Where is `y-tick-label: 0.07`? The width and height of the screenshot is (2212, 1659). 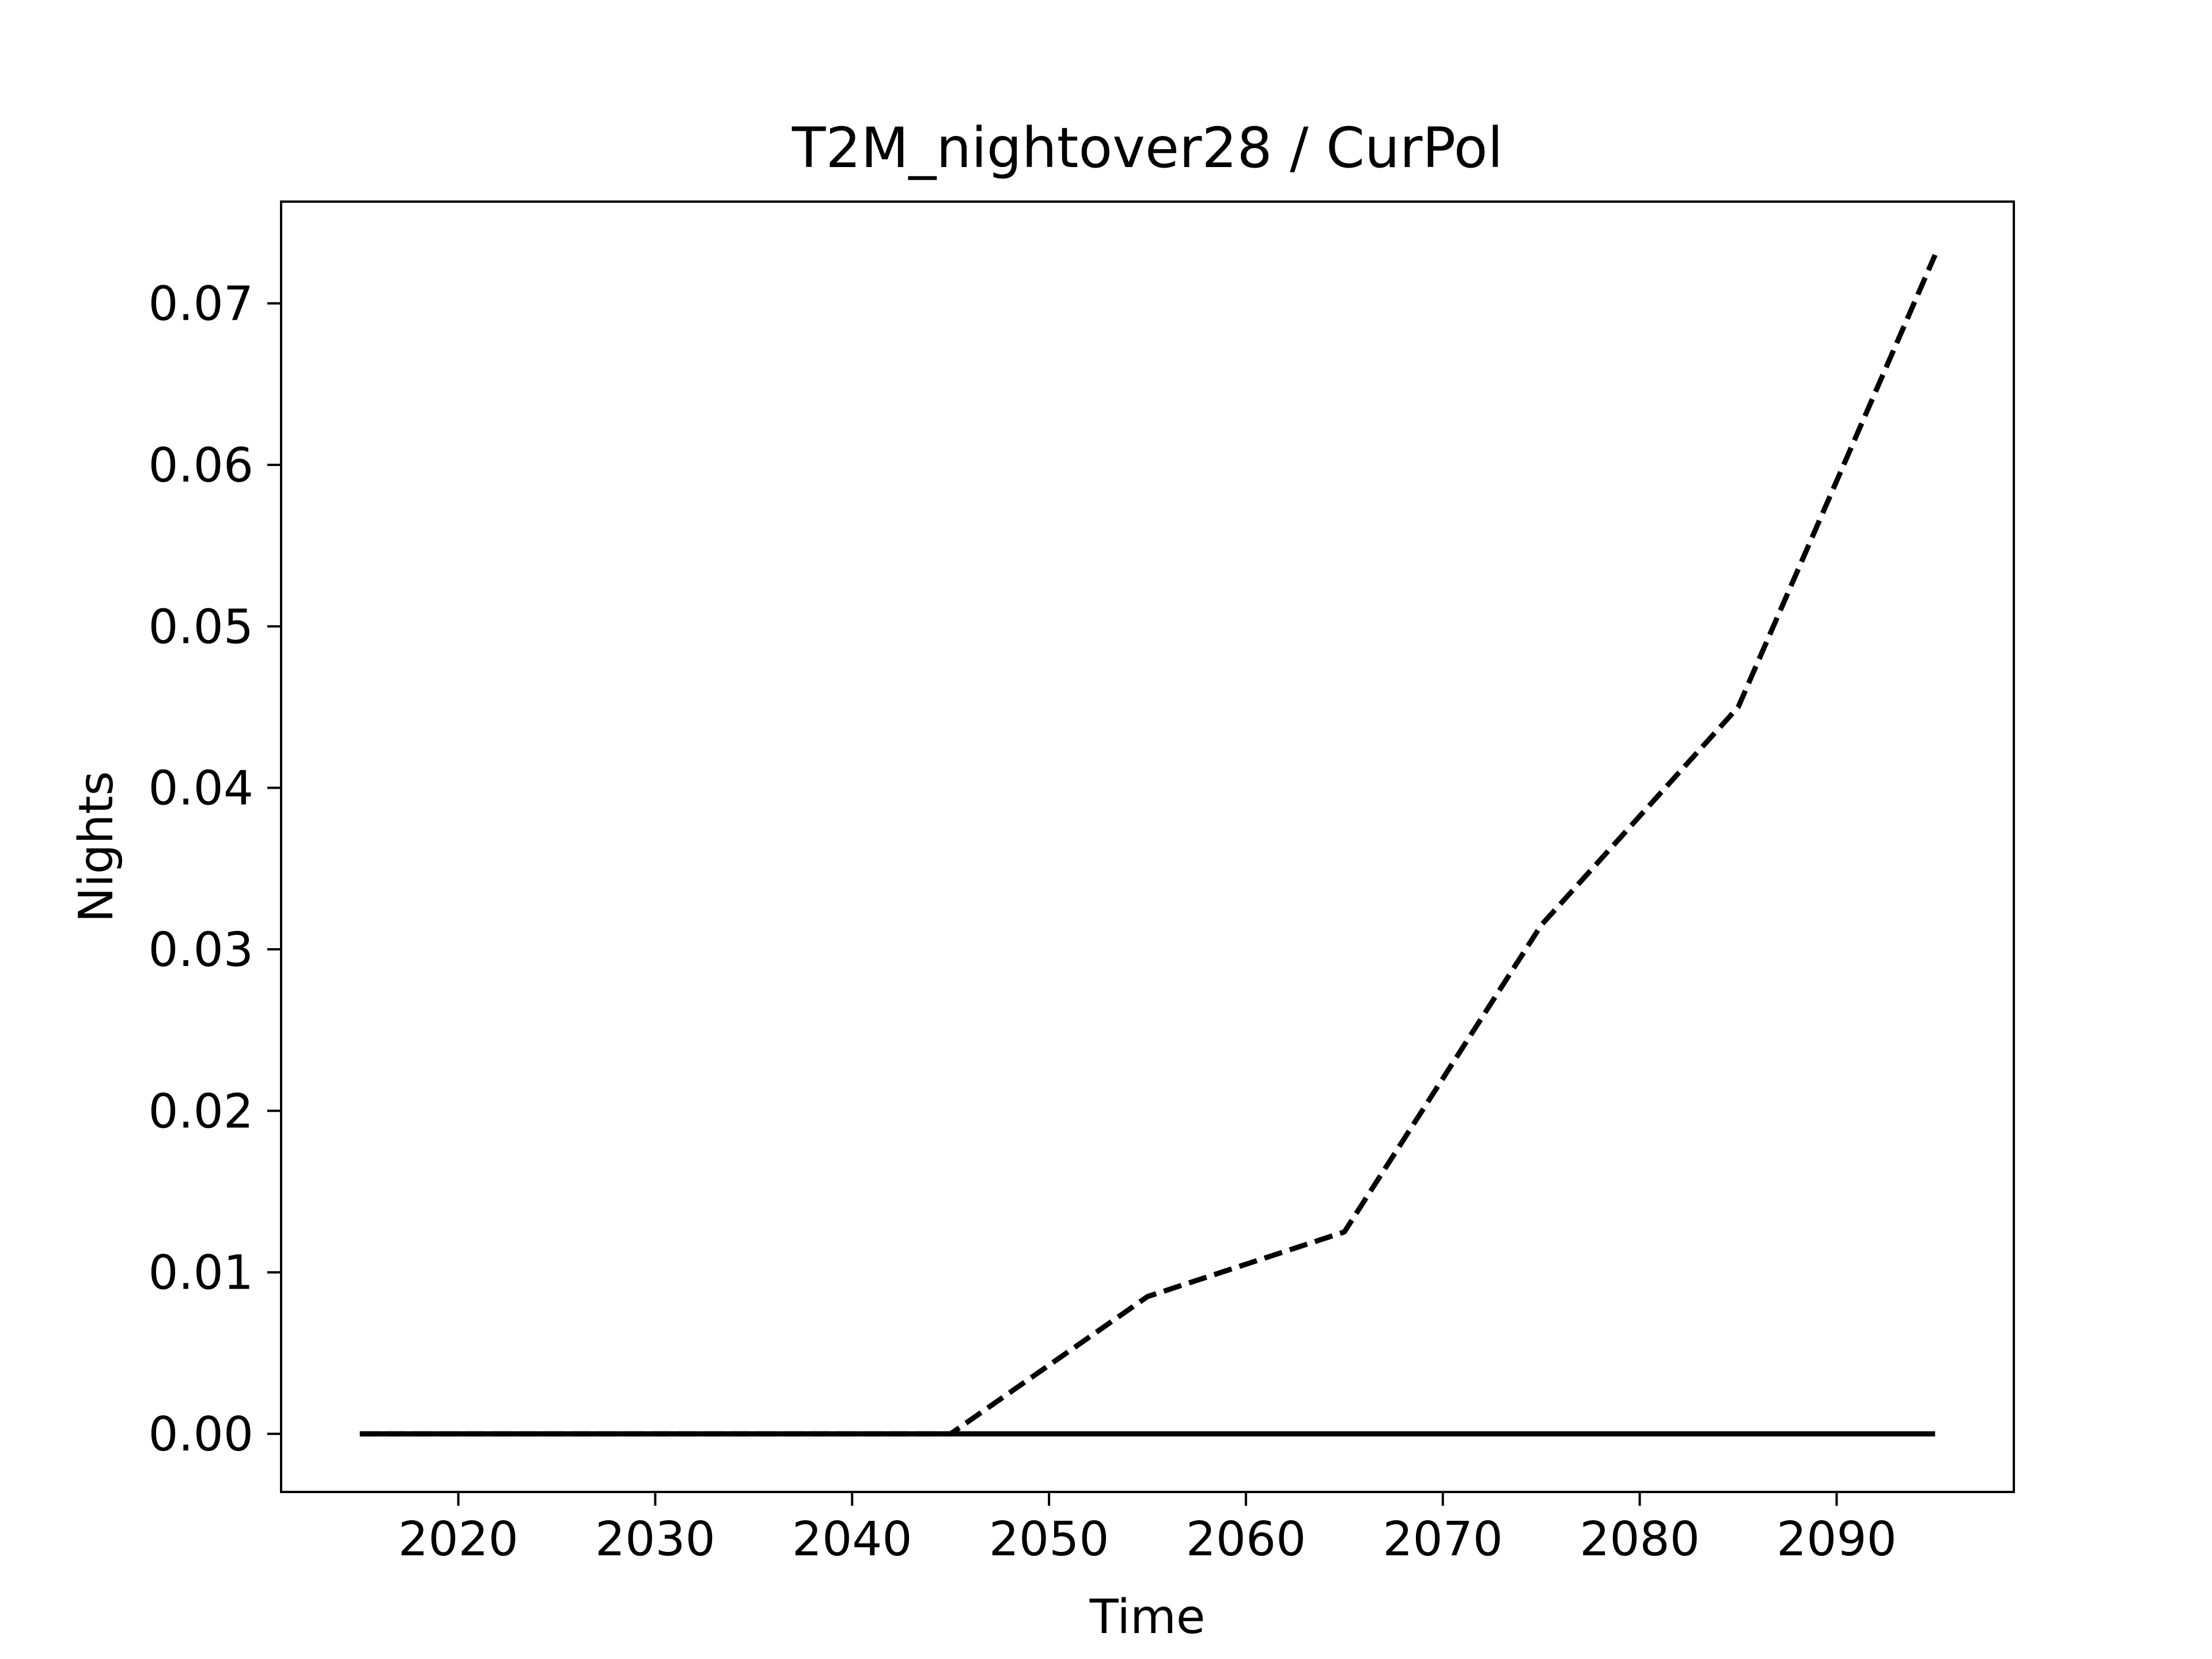
y-tick-label: 0.07 is located at coordinates (200, 304).